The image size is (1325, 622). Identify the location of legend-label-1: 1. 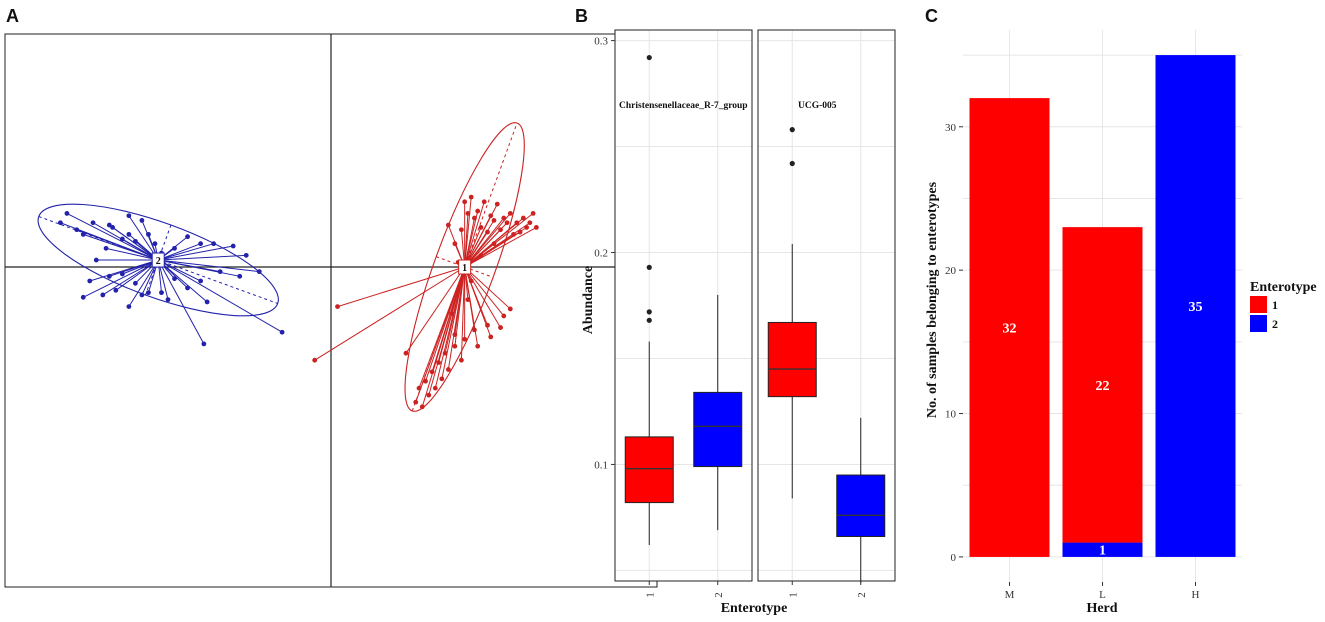
(1275, 305).